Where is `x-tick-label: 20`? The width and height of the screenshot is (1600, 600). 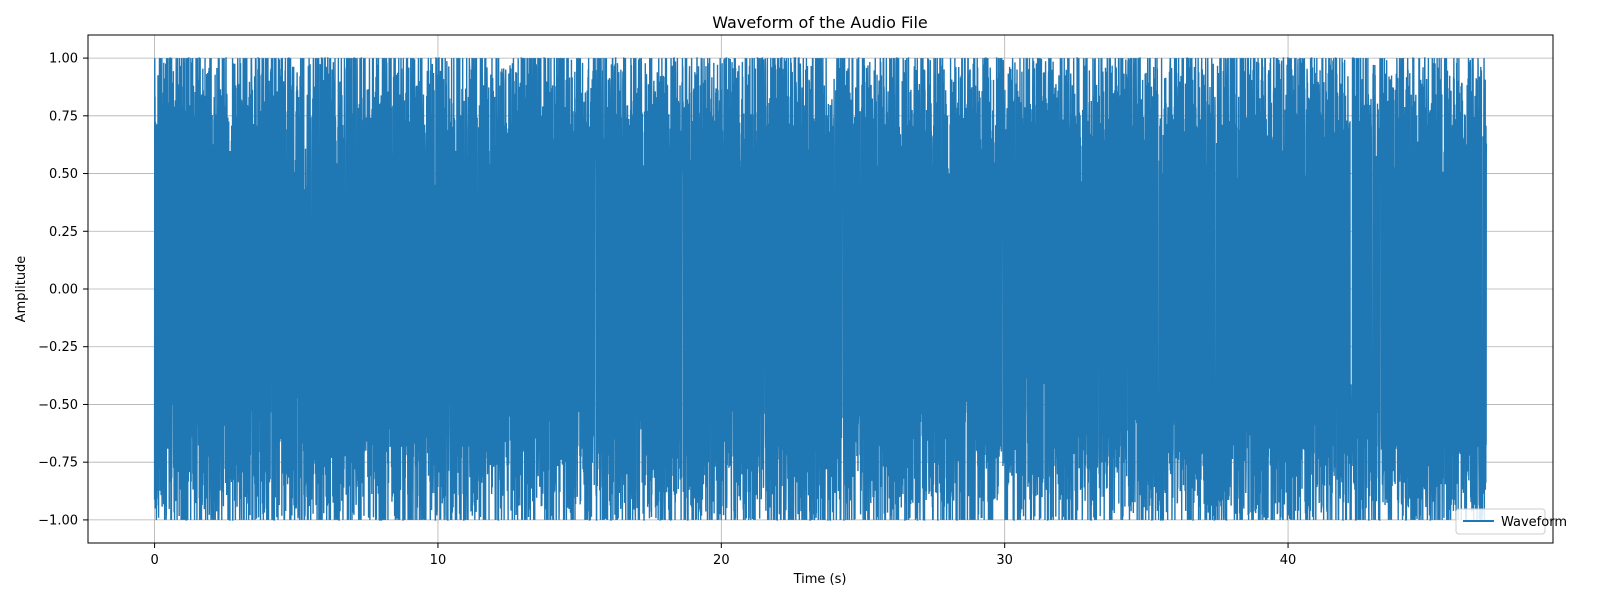 x-tick-label: 20 is located at coordinates (721, 560).